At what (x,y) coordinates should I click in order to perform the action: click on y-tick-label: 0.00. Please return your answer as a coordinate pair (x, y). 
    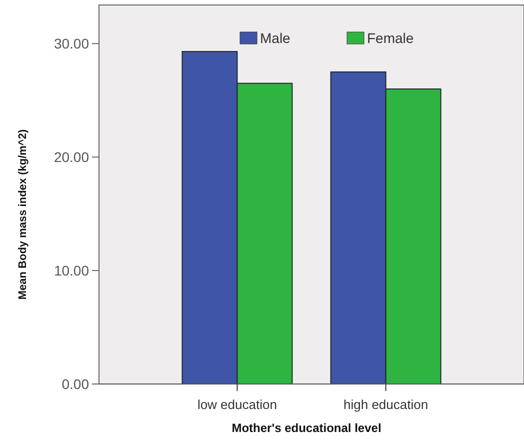
    Looking at the image, I should click on (76, 384).